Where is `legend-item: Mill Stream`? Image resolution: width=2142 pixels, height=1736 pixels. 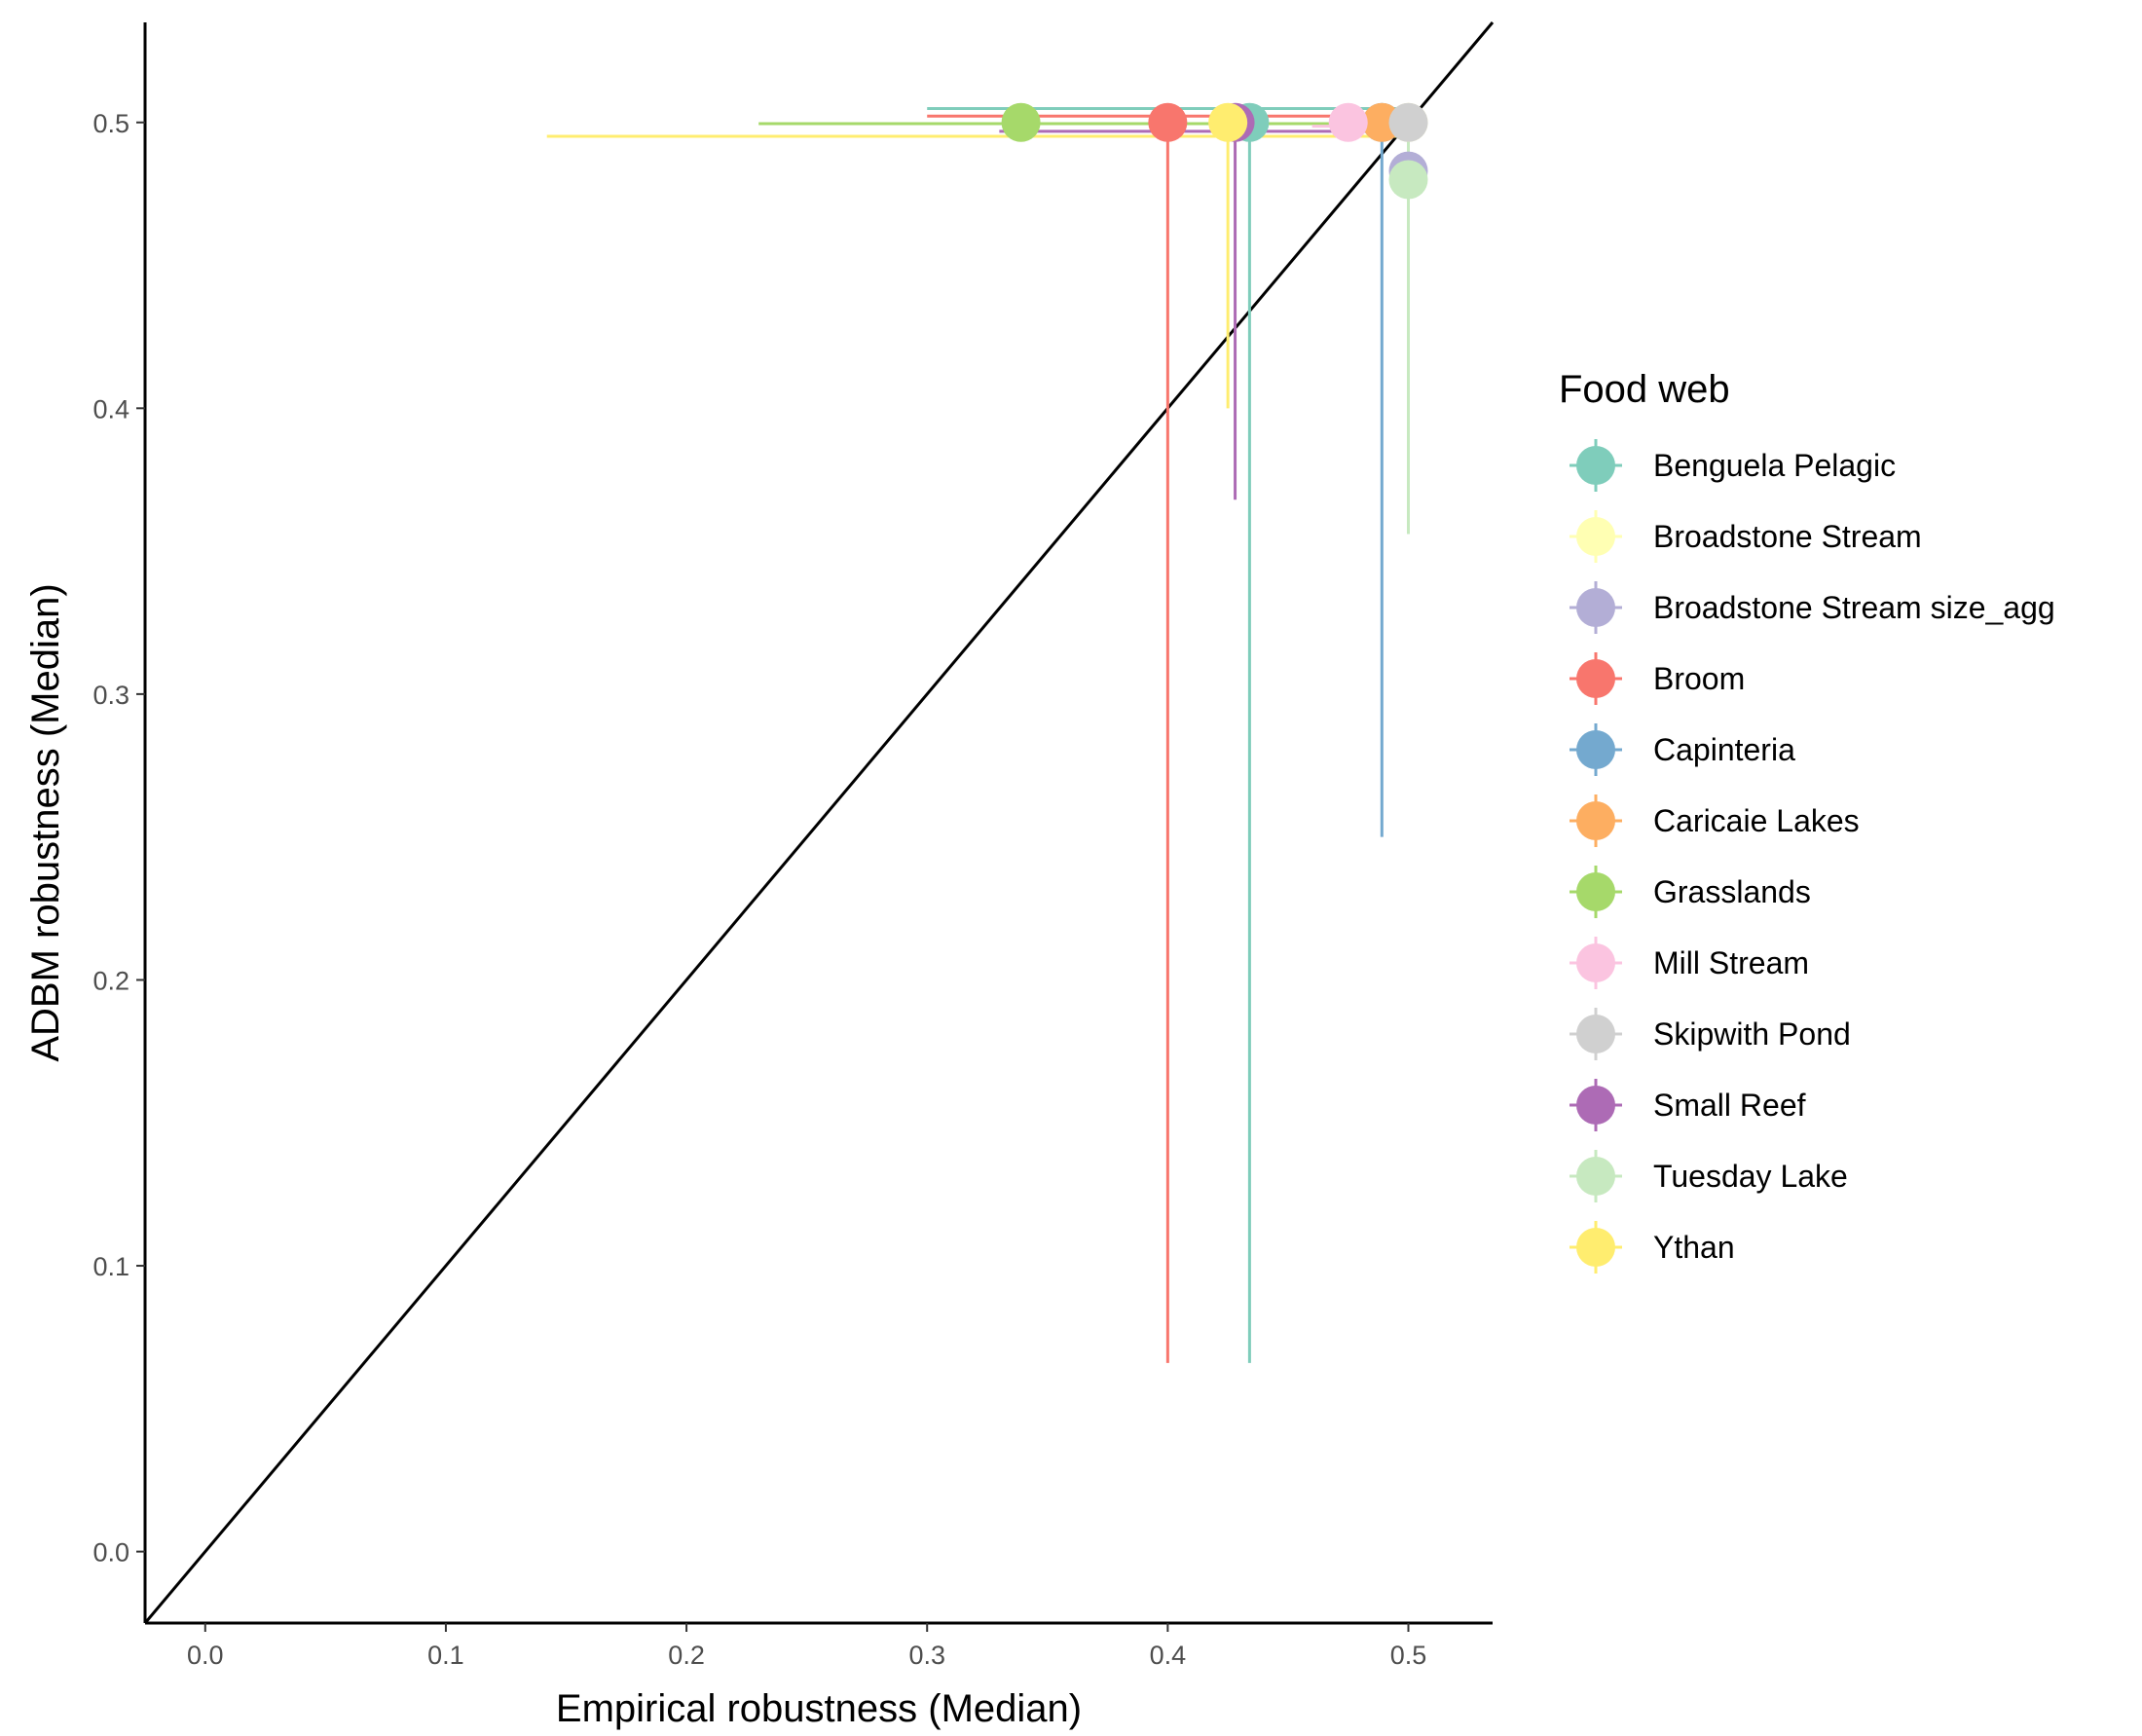
legend-item: Mill Stream is located at coordinates (1689, 963).